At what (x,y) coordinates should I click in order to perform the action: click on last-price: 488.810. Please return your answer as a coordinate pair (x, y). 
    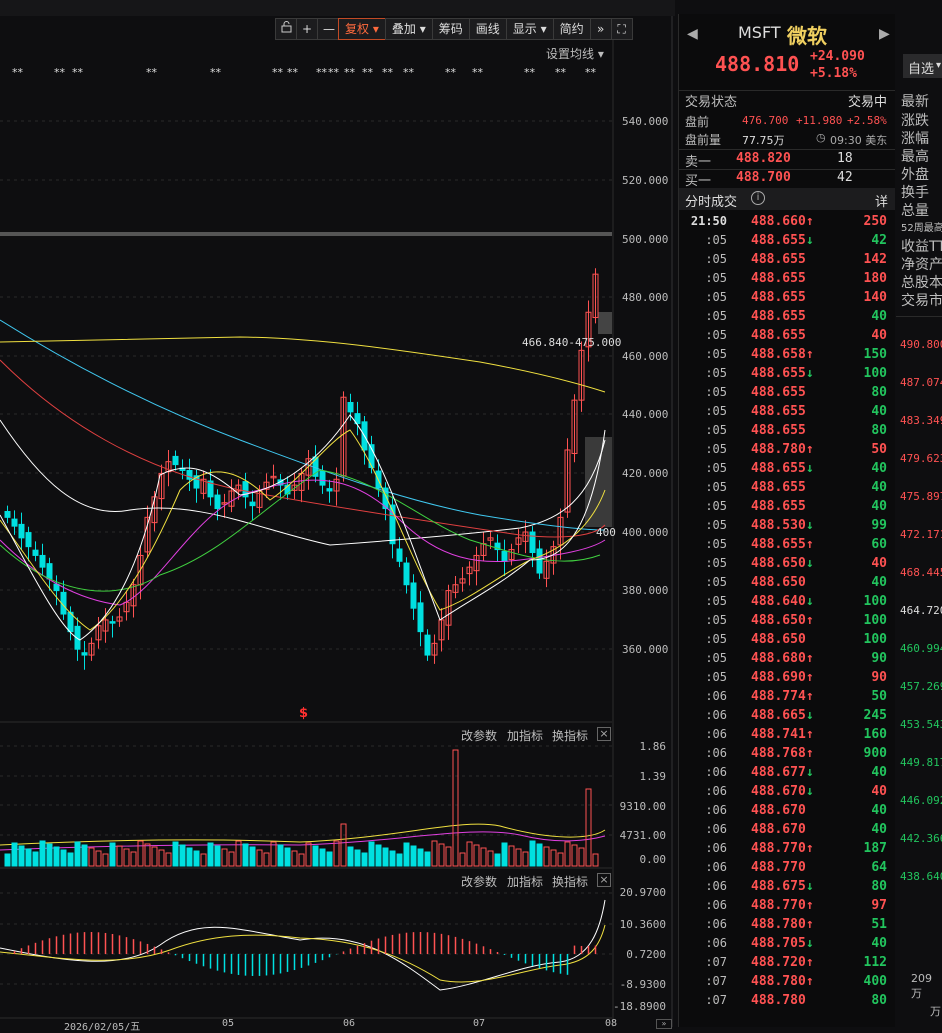
    Looking at the image, I should click on (757, 64).